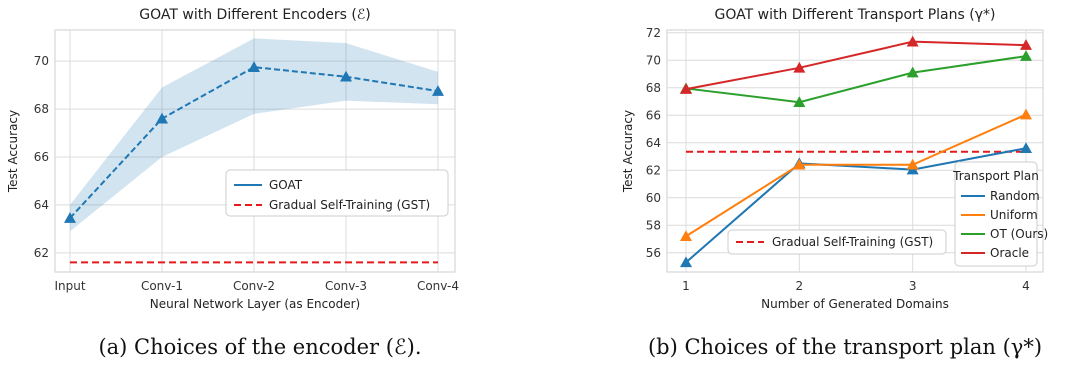 This screenshot has height=368, width=1068. I want to click on legend-label-uniform: Uniform, so click(1014, 215).